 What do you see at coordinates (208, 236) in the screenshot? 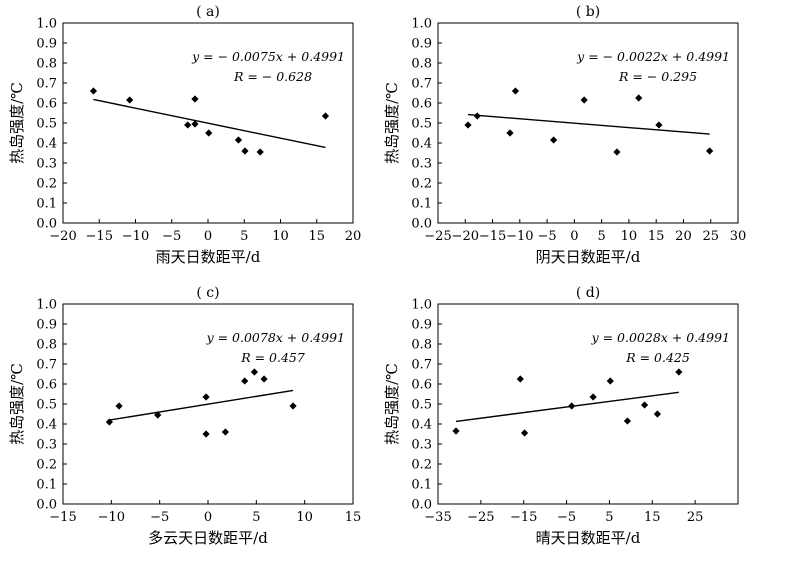
I see `x-tick-label-a: 0` at bounding box center [208, 236].